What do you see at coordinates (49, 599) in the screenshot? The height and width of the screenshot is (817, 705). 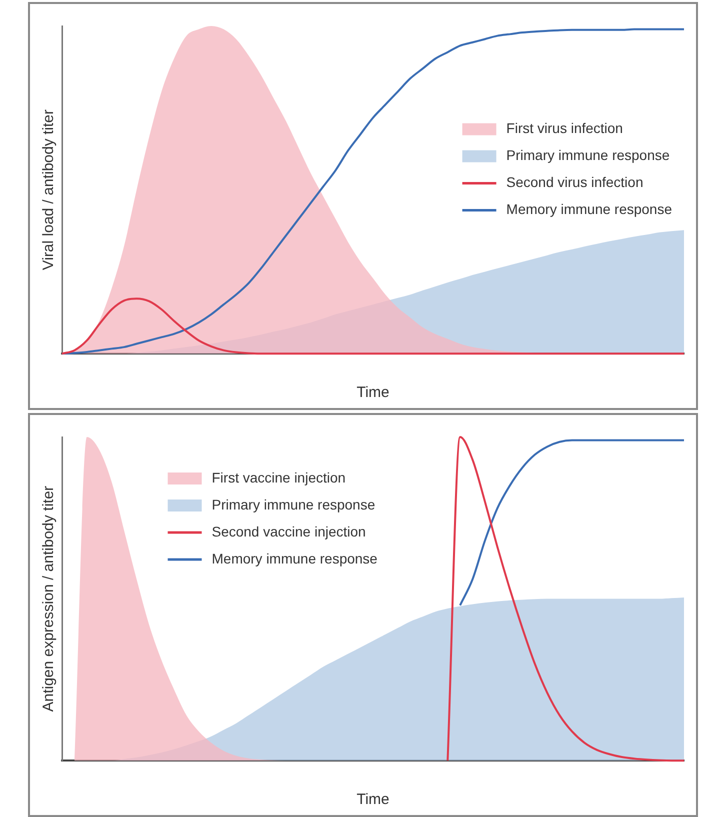 I see `y-axis-title: Antigen expression / antibody titer` at bounding box center [49, 599].